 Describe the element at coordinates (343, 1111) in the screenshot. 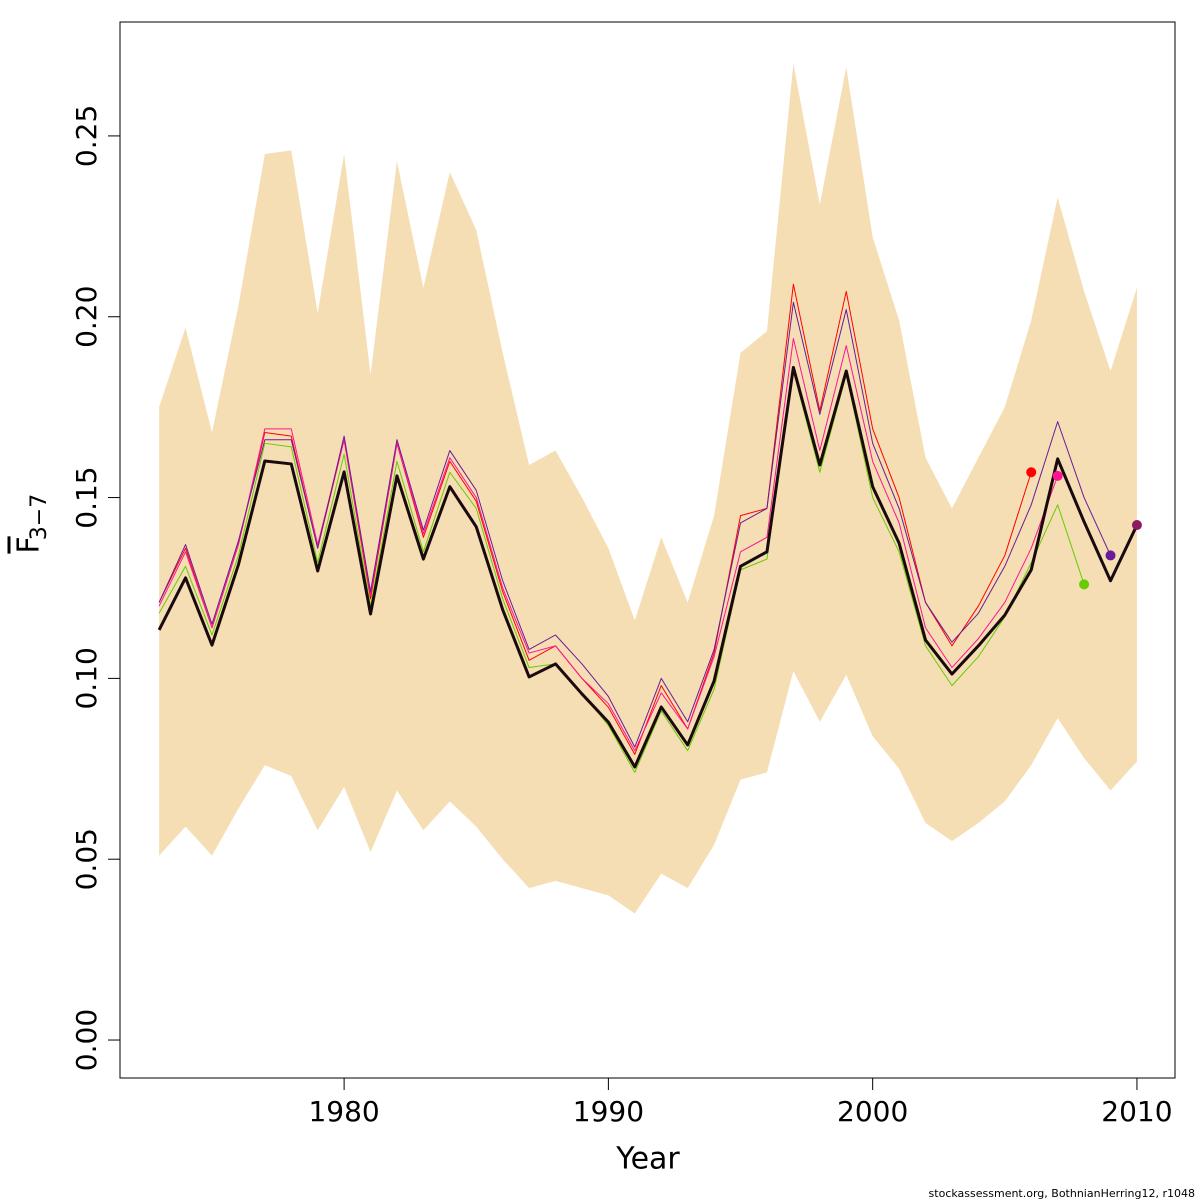

I see `x-tick-label: 1980` at that location.